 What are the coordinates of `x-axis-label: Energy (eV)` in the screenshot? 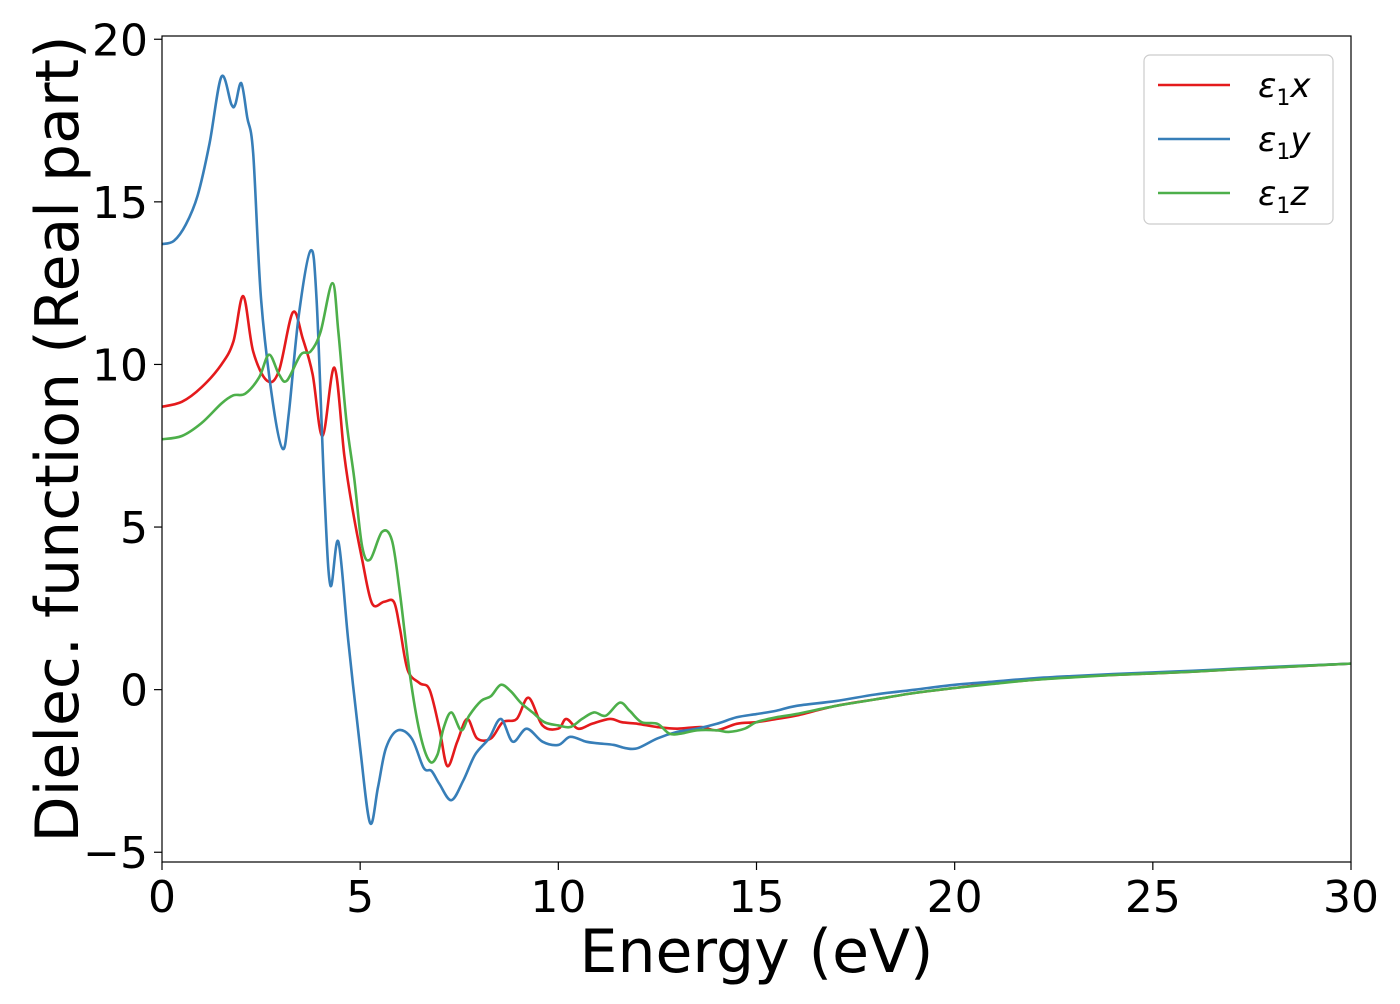 It's located at (757, 952).